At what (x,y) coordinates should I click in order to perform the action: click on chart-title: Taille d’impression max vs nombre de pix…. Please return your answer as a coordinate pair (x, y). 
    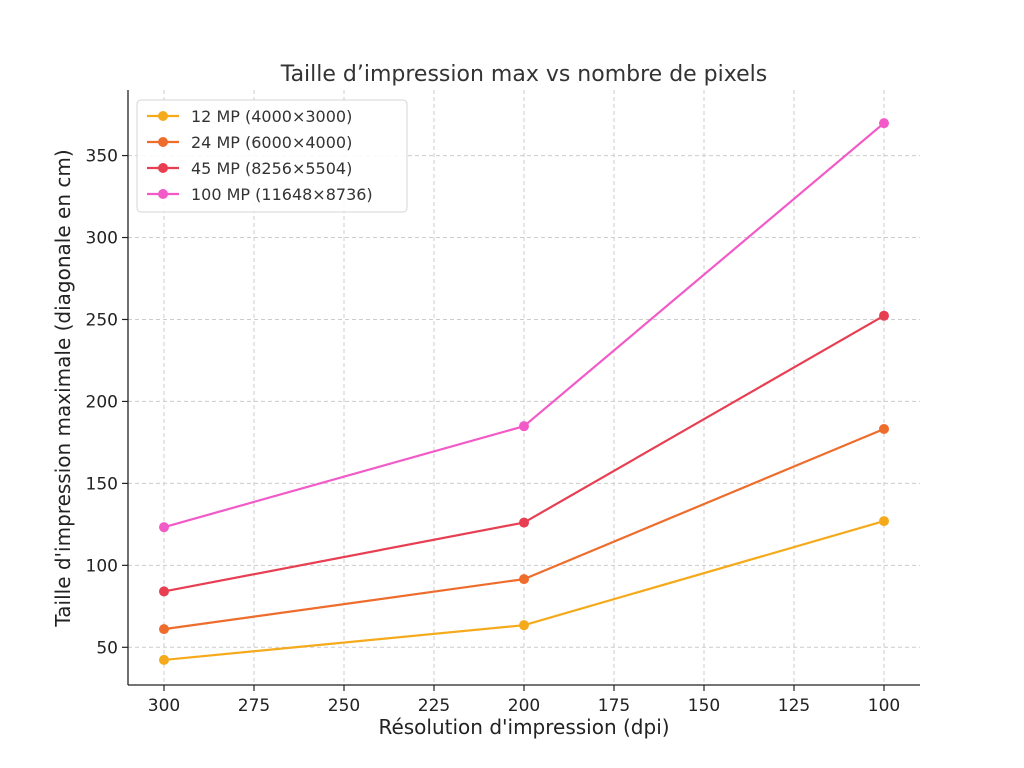
    Looking at the image, I should click on (523, 74).